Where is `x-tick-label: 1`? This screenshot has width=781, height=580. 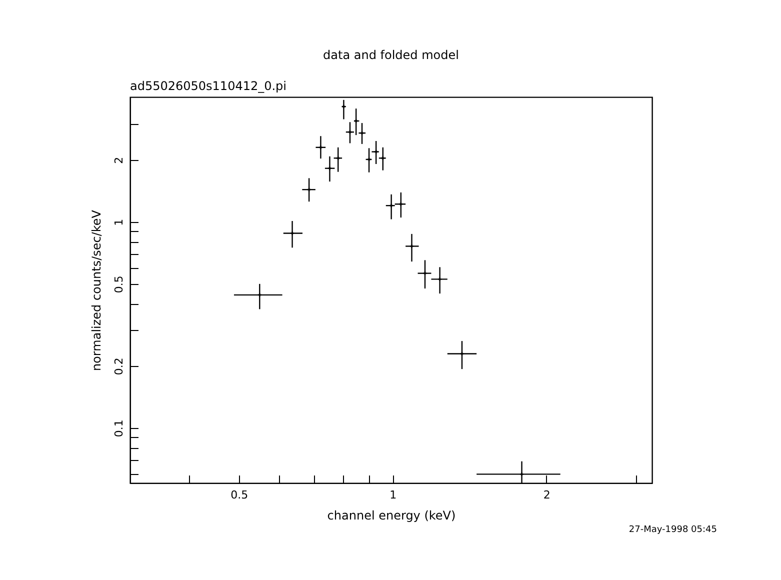 x-tick-label: 1 is located at coordinates (393, 495).